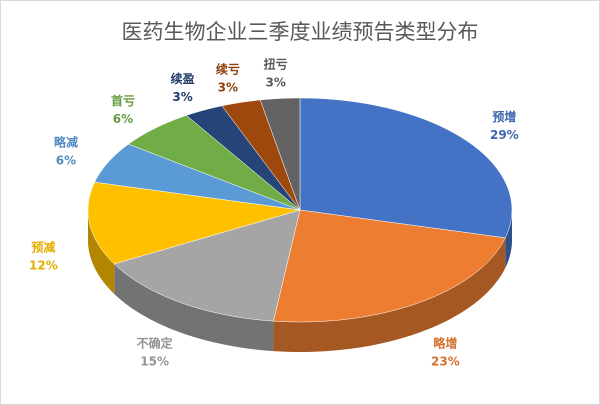  I want to click on data-label-value: 12%, so click(43, 266).